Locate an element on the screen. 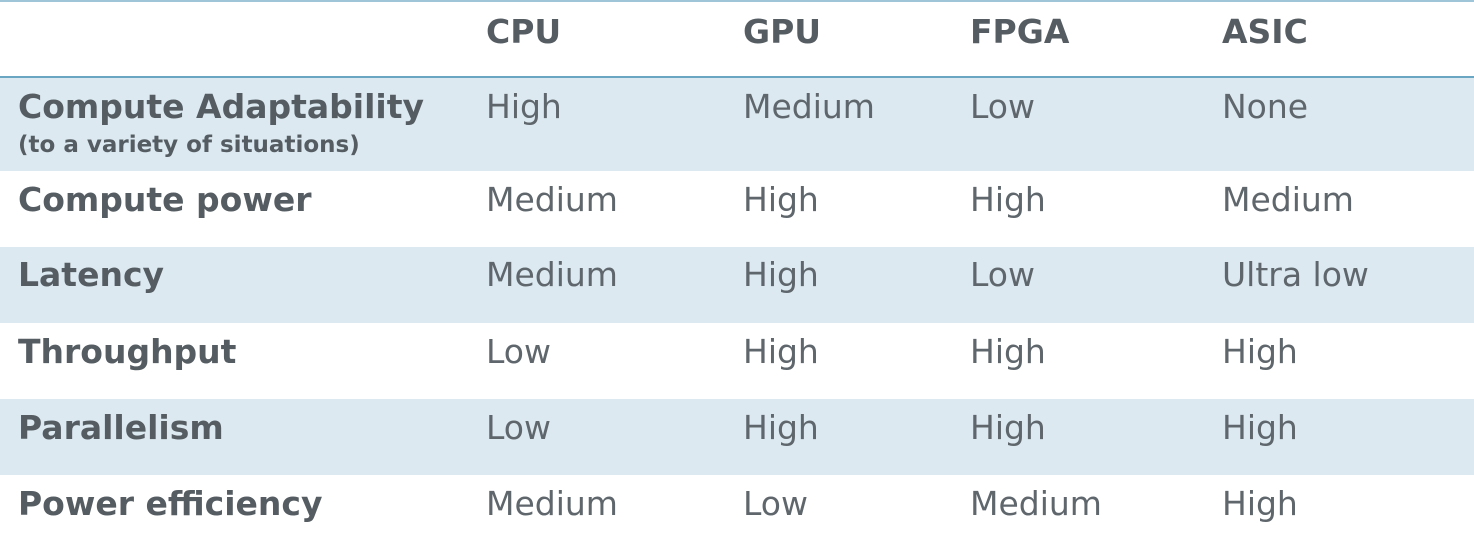 This screenshot has height=546, width=1474. table-row: Parallelism Low High High High is located at coordinates (737, 437).